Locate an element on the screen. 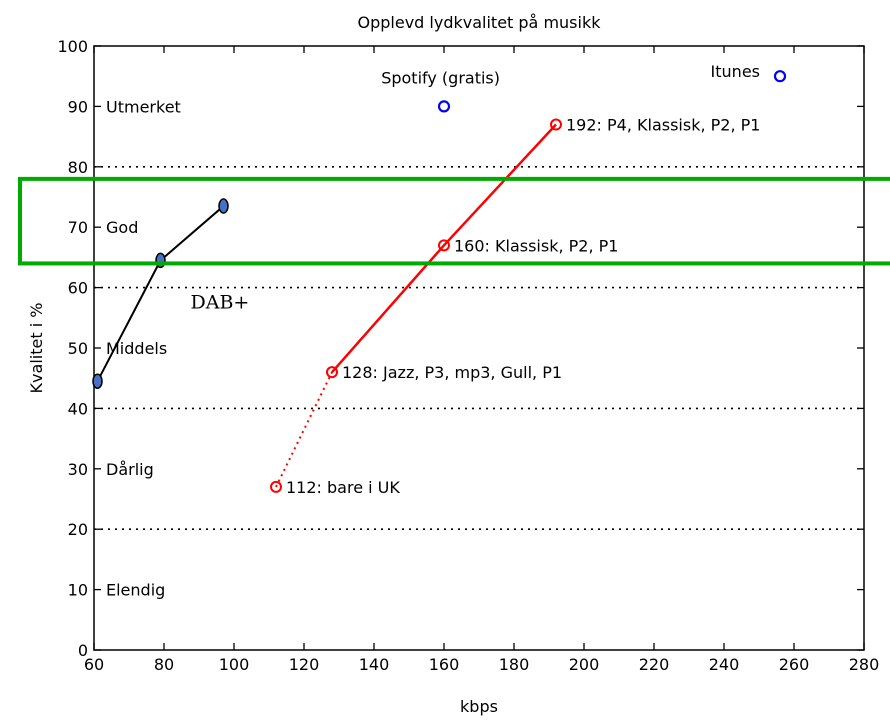  data-label-red: 192: P4, Klassisk, P2, P1 is located at coordinates (663, 125).